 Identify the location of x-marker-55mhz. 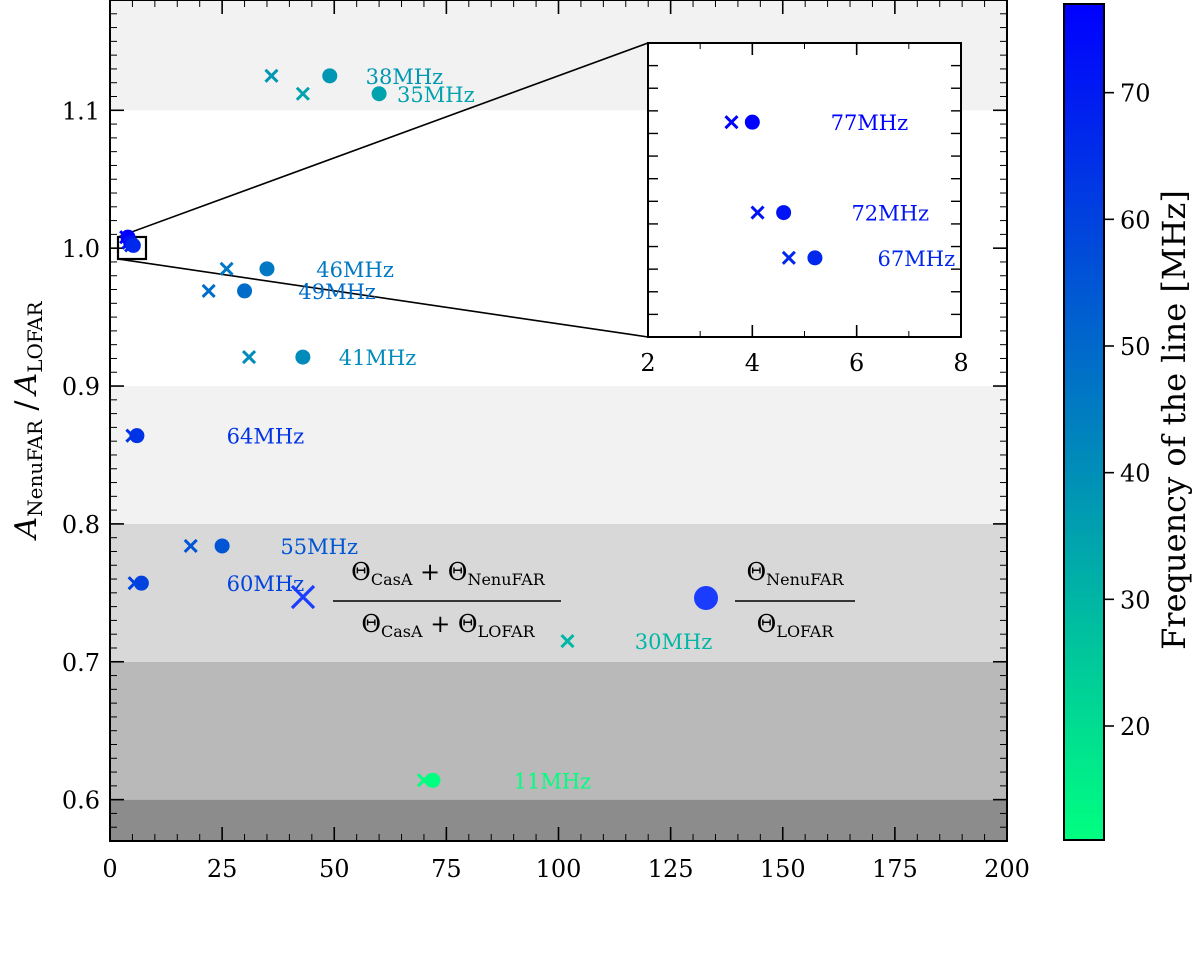
(190, 546).